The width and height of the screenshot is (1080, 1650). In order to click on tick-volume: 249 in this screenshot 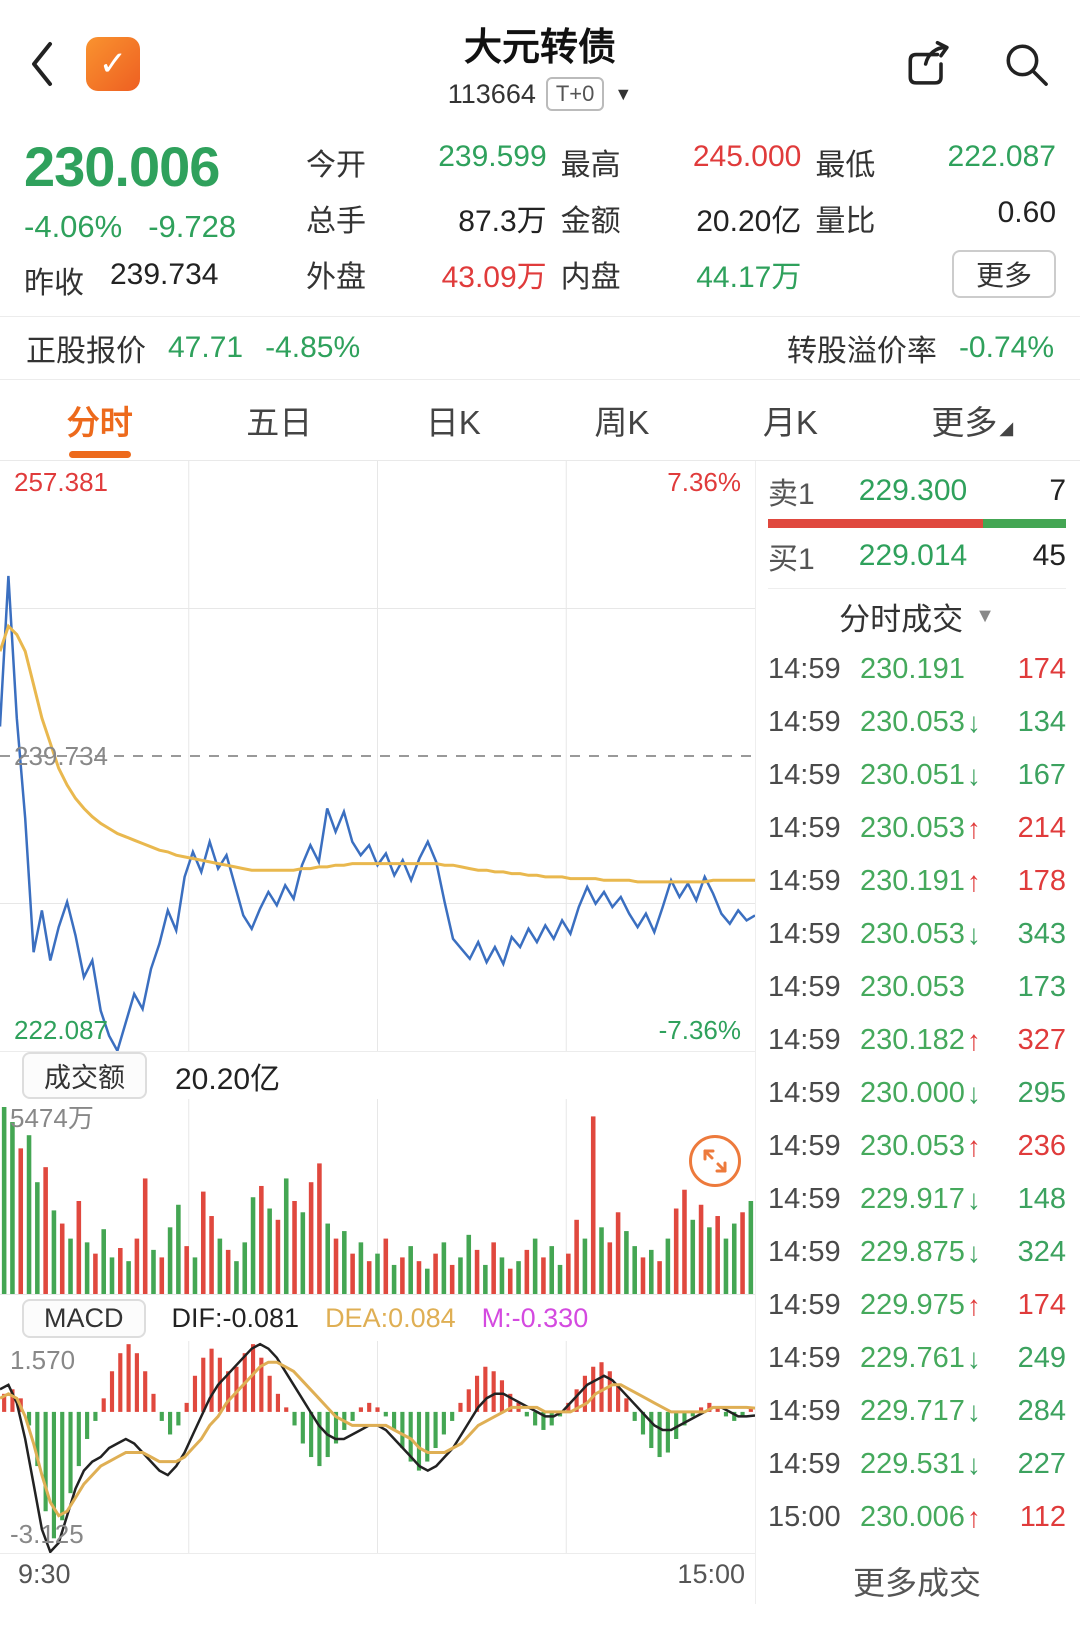, I will do `click(1041, 1358)`.